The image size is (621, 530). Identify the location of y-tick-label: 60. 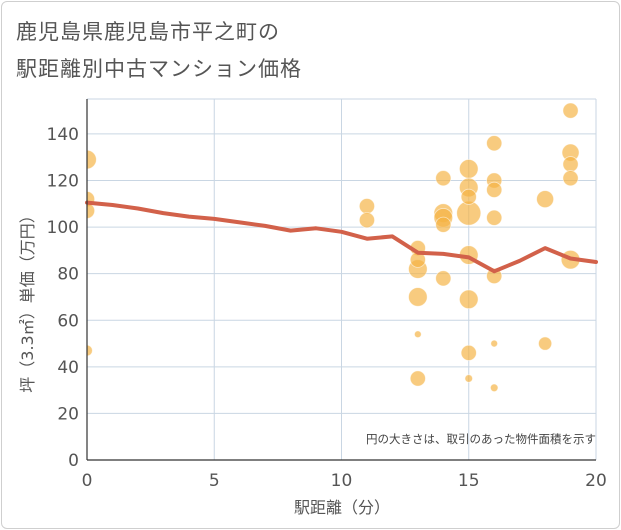
(68, 321).